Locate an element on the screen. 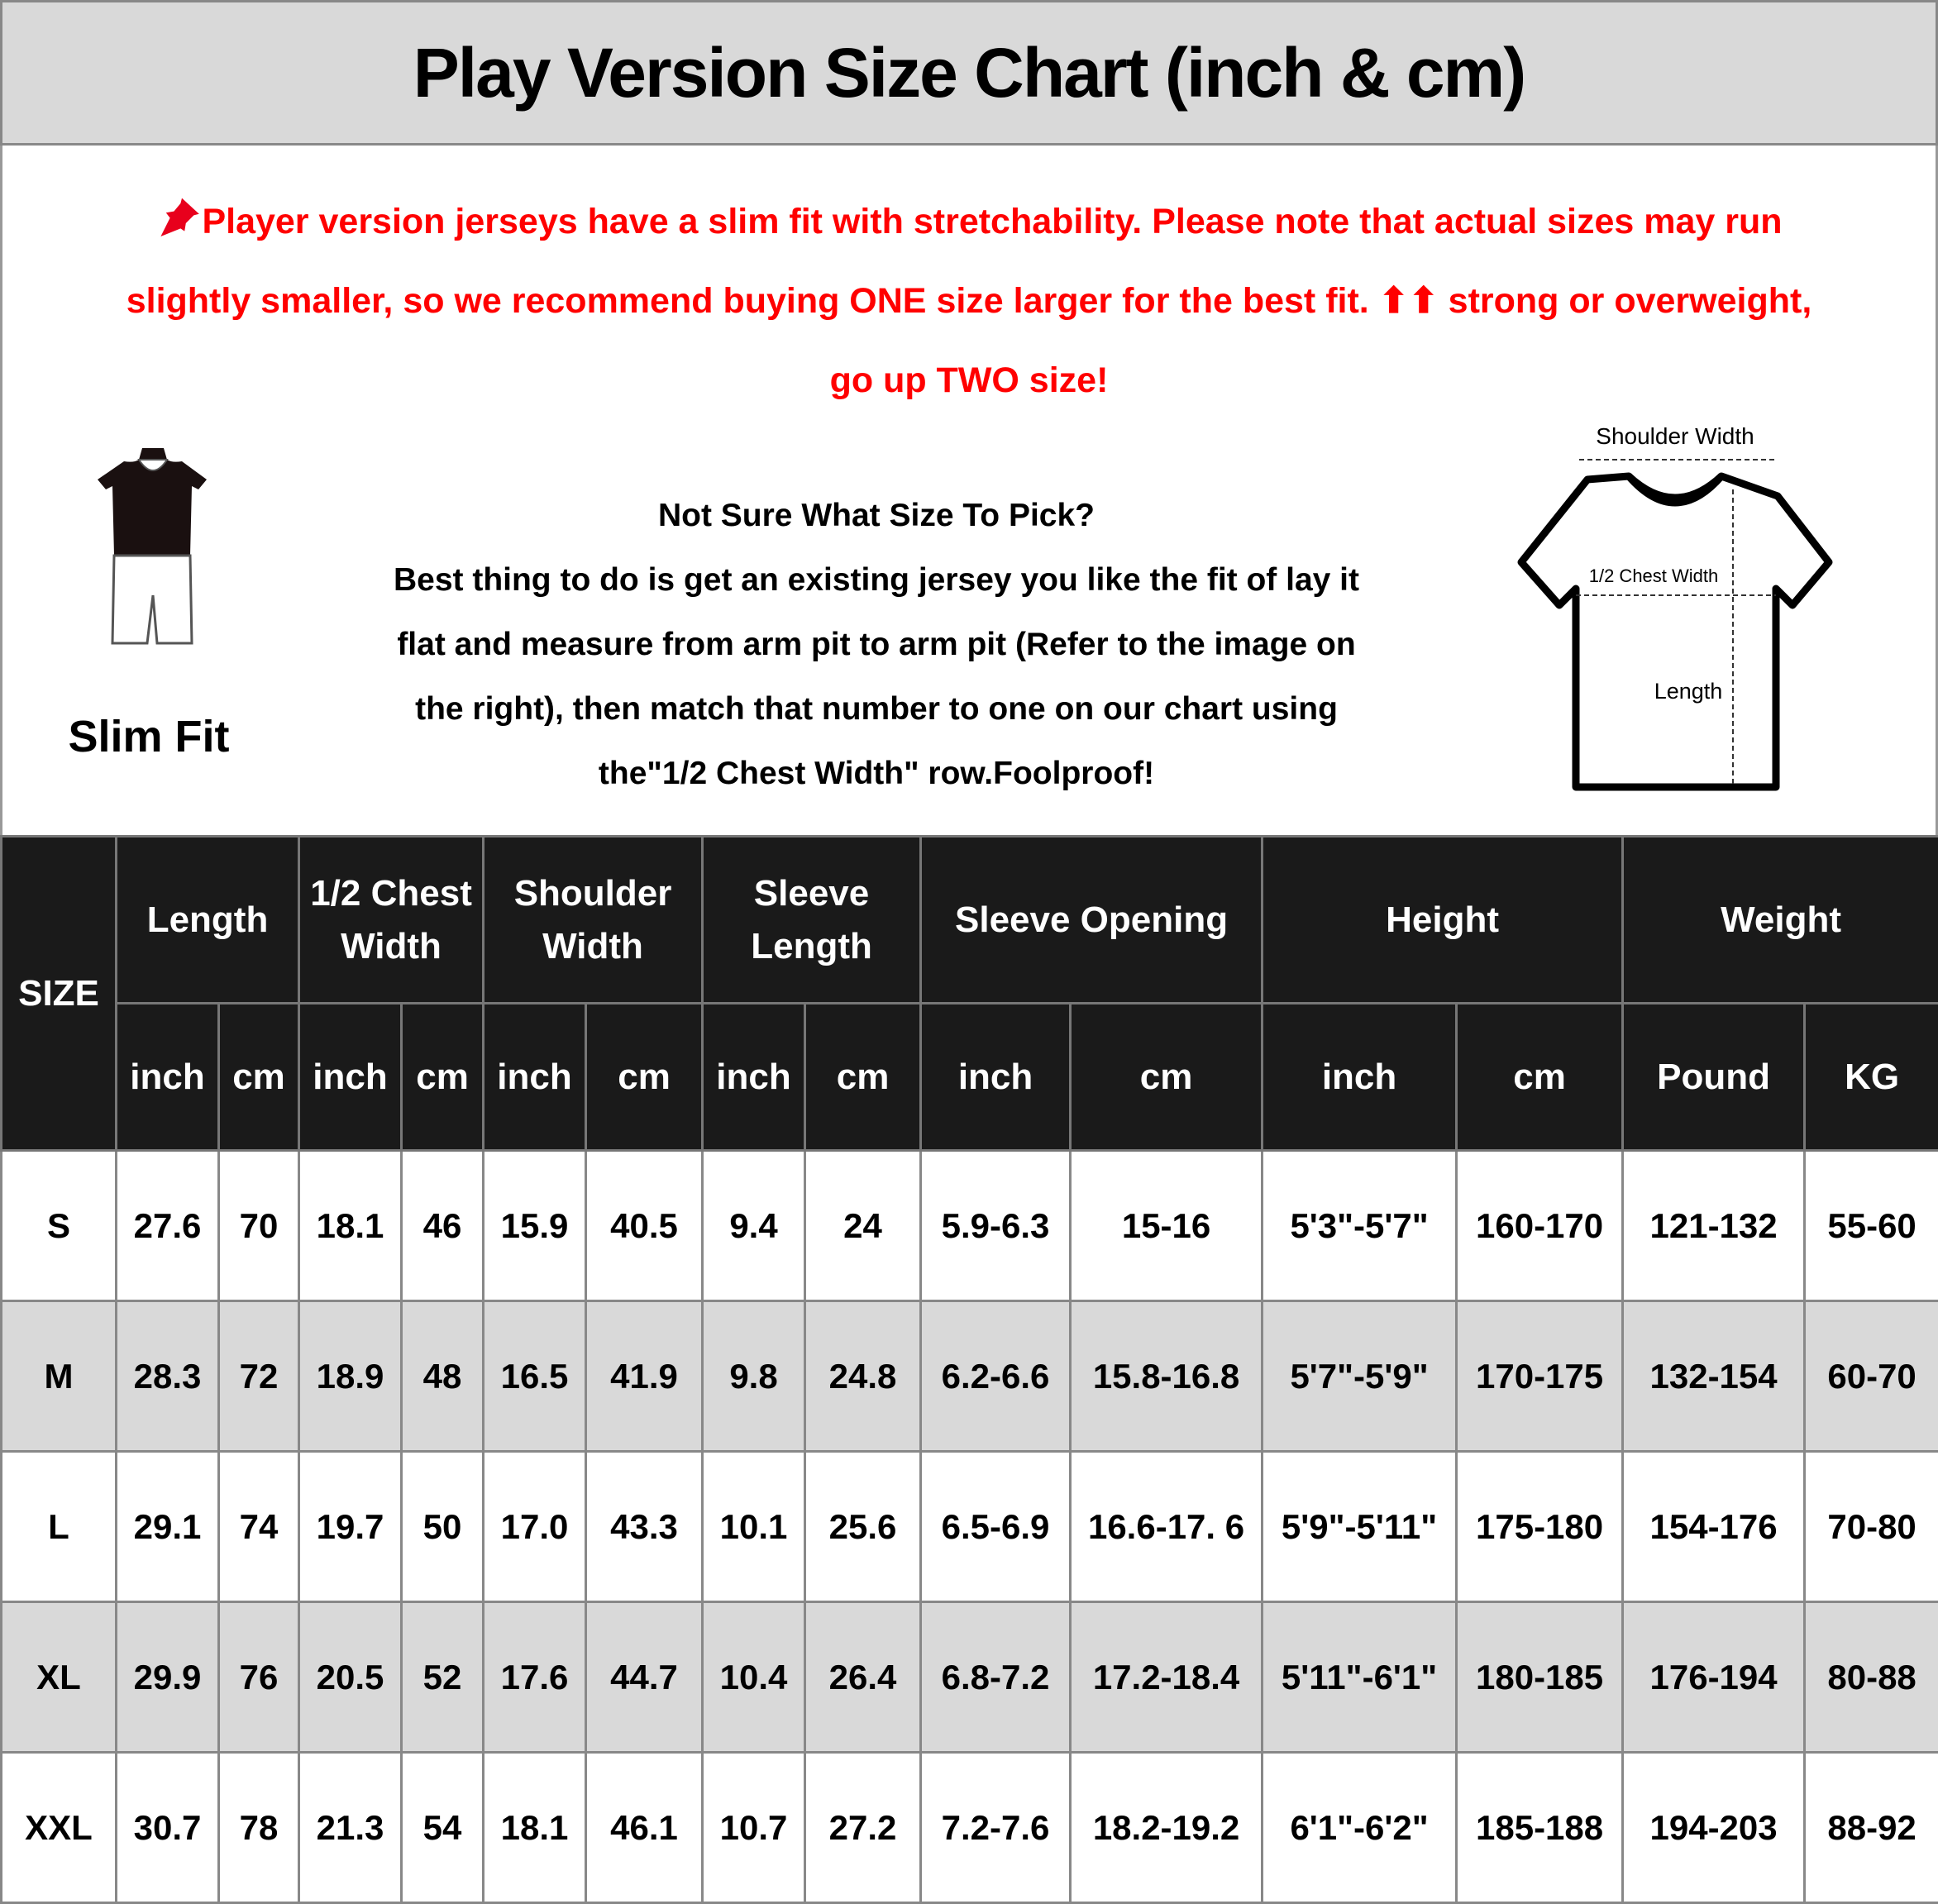 The image size is (1938, 1904). advice-heading: Not Sure What Size To Pick? is located at coordinates (877, 516).